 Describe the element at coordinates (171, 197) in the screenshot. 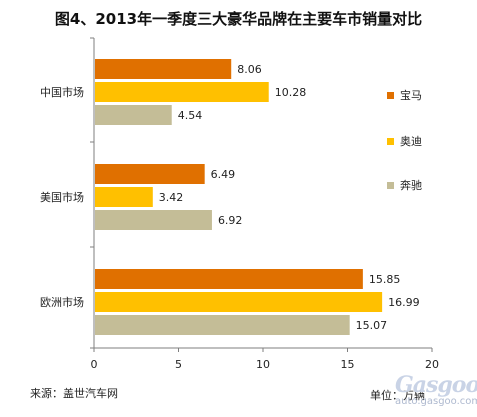

I see `data-label: 3.42` at that location.